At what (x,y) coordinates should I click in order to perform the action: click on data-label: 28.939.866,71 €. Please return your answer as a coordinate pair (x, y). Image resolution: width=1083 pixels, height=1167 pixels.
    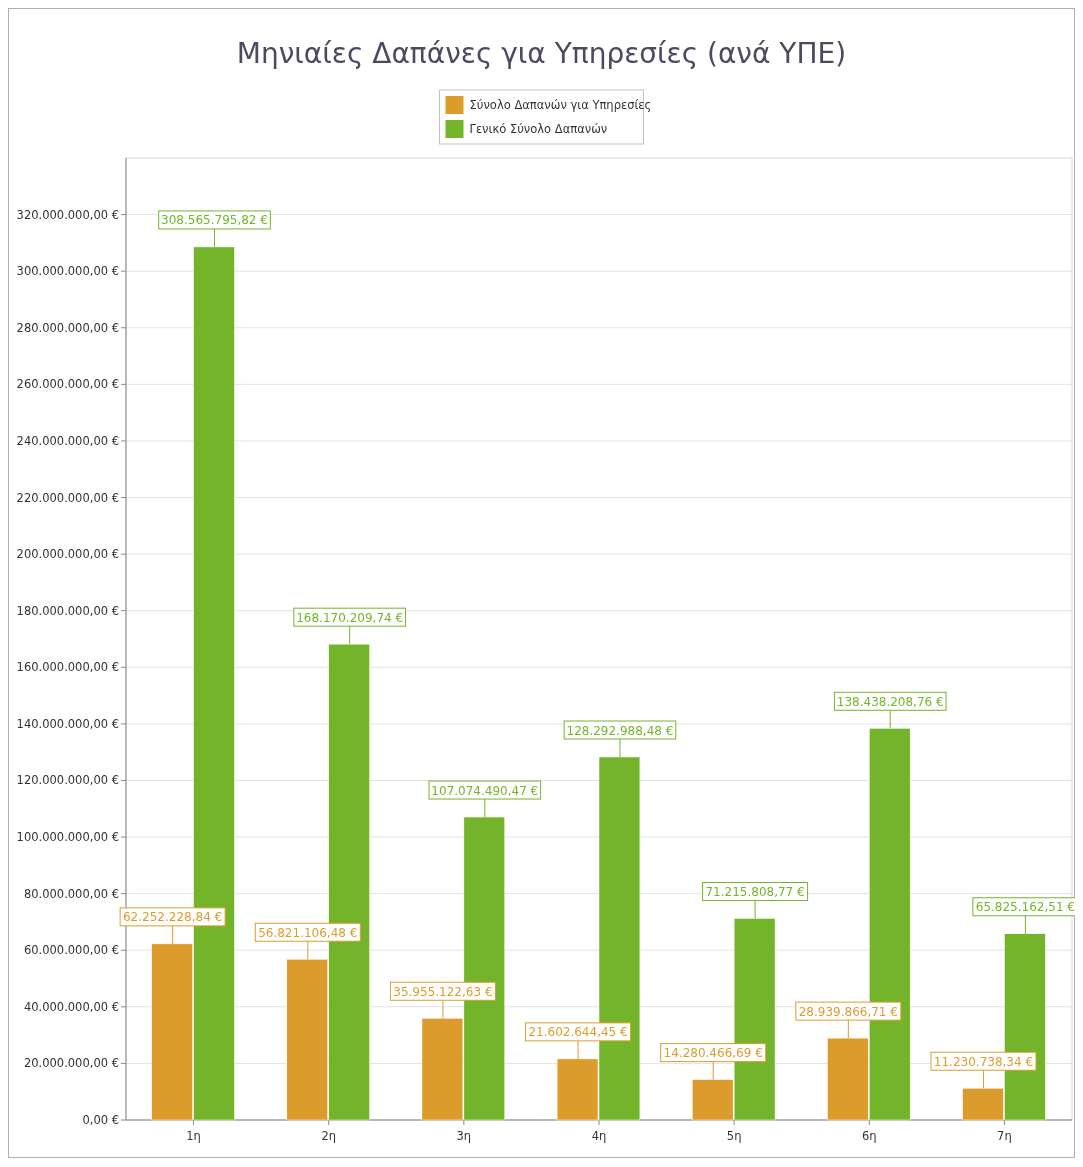
    Looking at the image, I should click on (848, 1011).